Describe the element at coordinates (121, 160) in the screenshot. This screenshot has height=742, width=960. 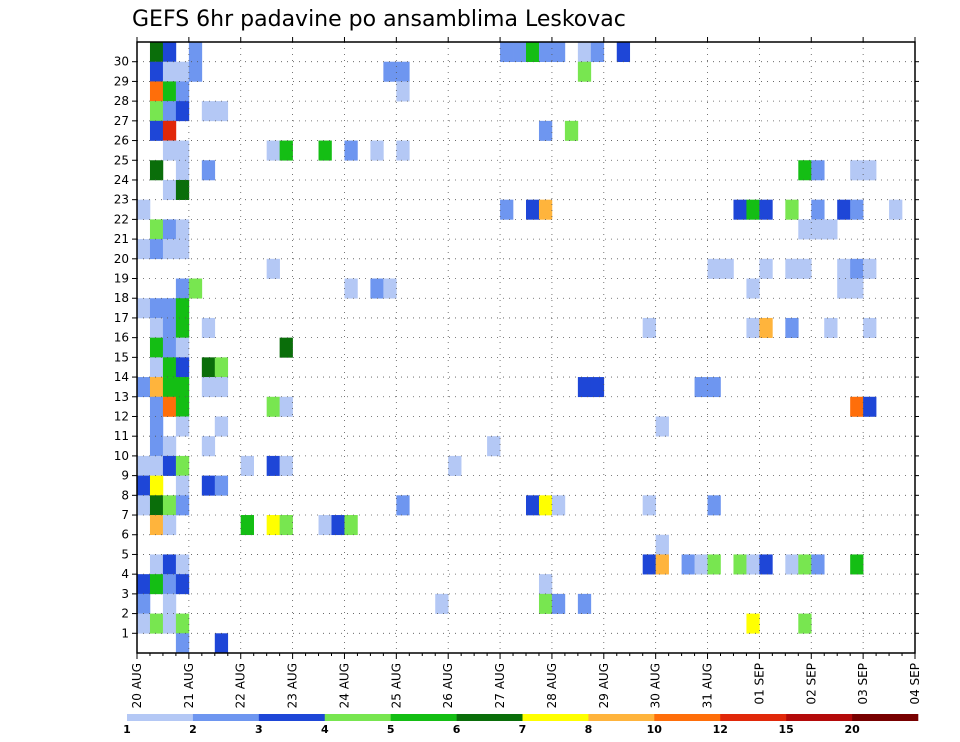
I see `y-tick-label: 25` at that location.